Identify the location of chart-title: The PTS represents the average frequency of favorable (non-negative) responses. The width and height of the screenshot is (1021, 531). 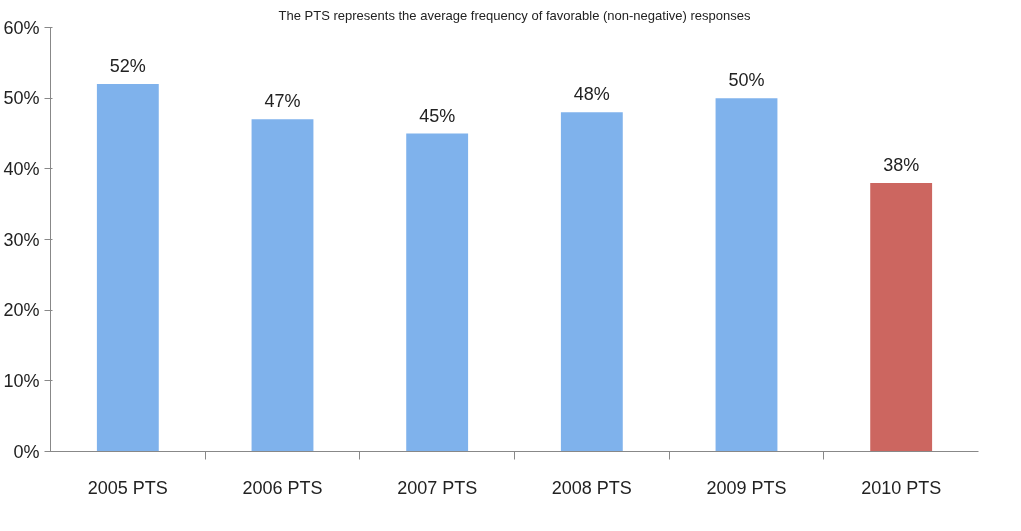
(514, 15).